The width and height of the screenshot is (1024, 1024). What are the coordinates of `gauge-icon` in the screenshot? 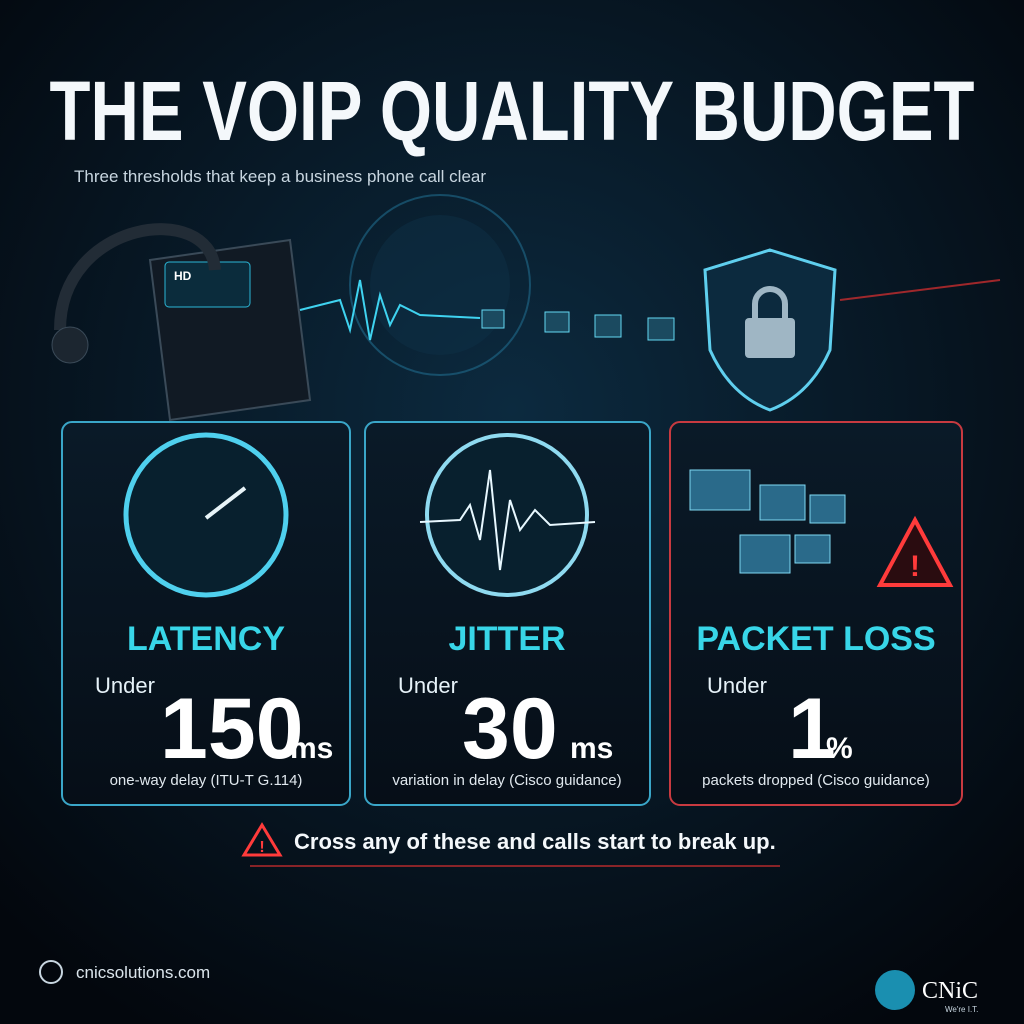 It's located at (206, 515).